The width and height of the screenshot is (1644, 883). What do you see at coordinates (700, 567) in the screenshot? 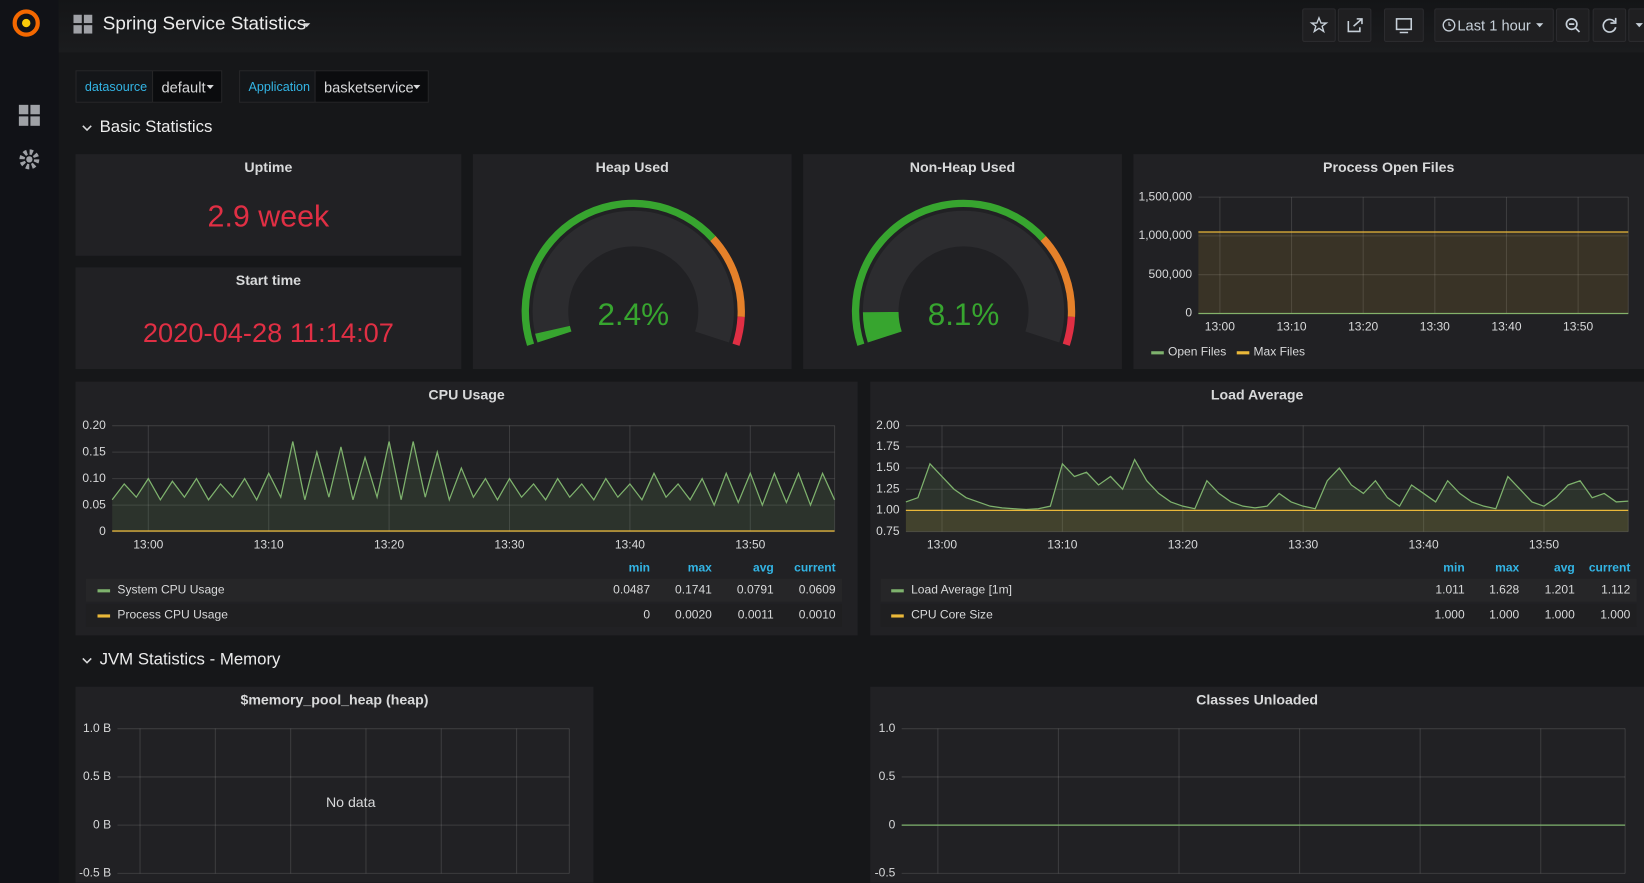
I see `legend-header: max` at bounding box center [700, 567].